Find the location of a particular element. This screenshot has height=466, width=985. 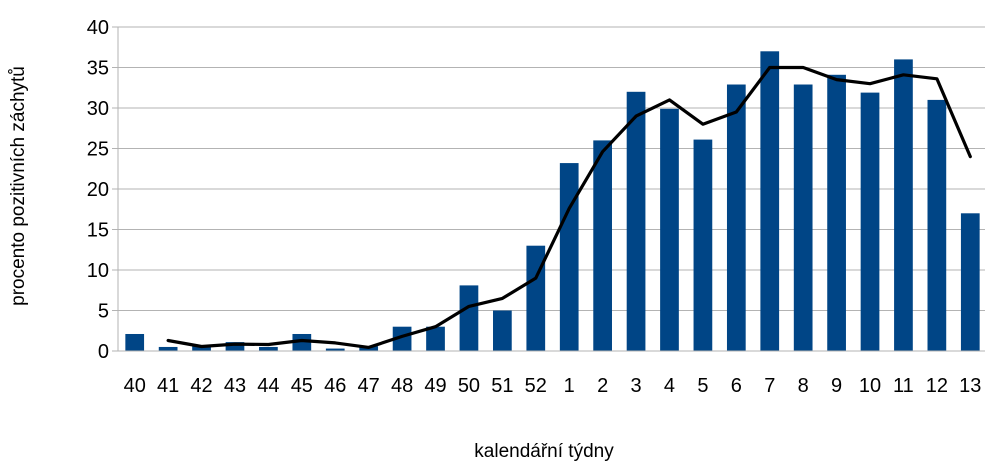

x-tick-label: 12 is located at coordinates (937, 386).